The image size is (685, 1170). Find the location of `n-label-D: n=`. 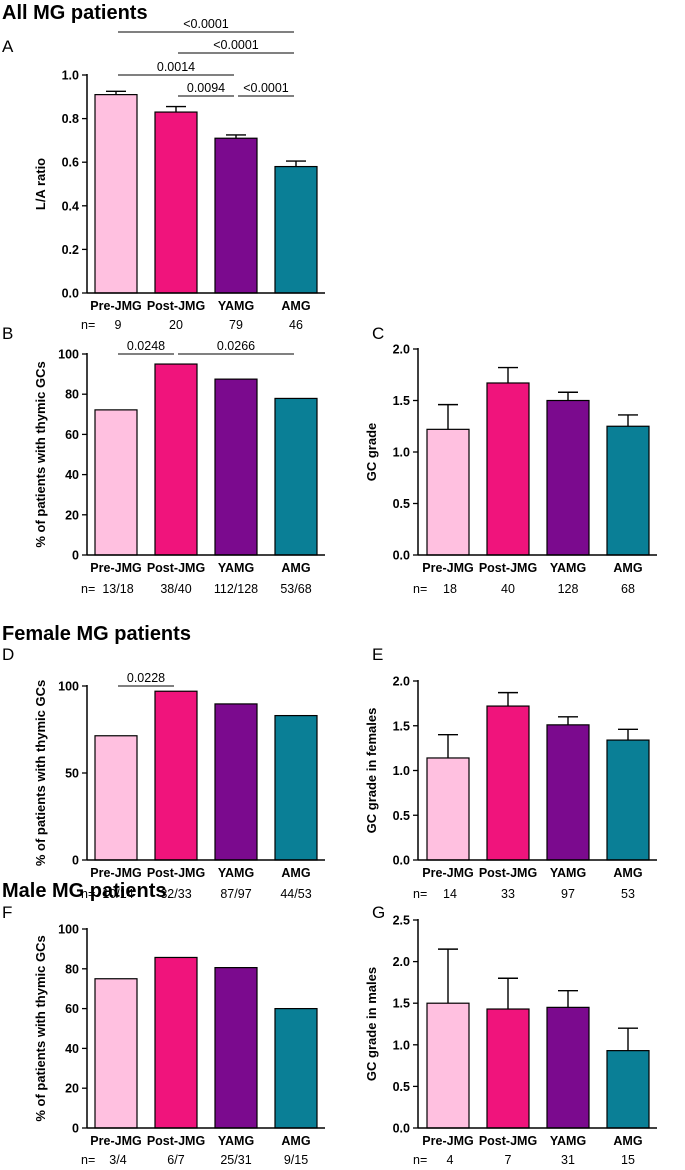

n-label-D: n= is located at coordinates (88, 894).